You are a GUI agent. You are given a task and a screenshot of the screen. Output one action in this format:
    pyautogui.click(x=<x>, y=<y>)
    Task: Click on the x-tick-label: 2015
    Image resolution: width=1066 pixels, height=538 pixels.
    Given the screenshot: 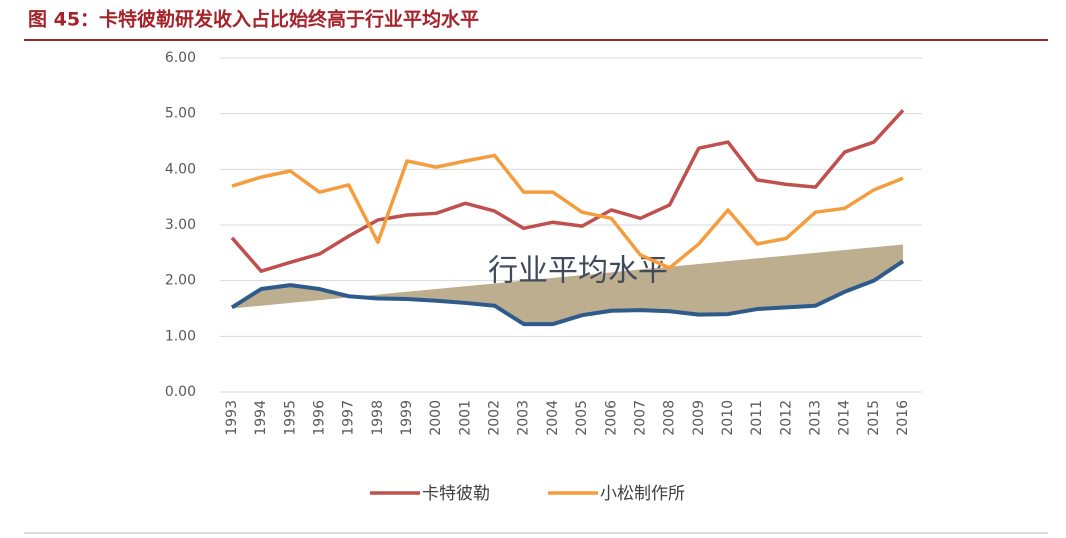 What is the action you would take?
    pyautogui.click(x=874, y=418)
    